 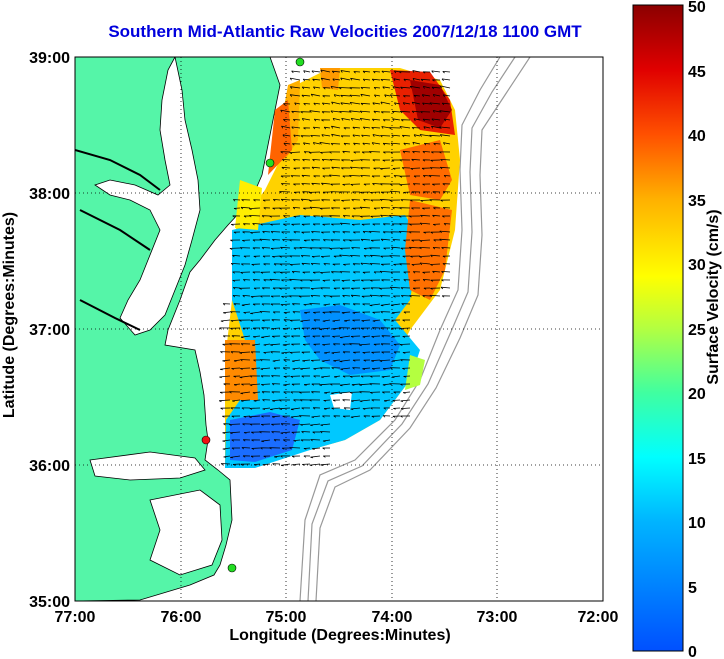 I want to click on colorbar-tick-label: 0, so click(x=692, y=651).